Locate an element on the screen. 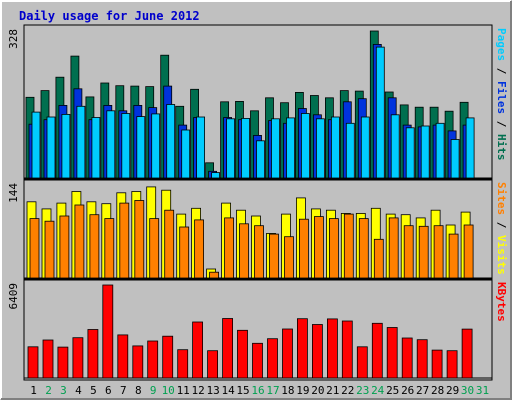 The width and height of the screenshot is (512, 400). x-tick-label-5: 5 is located at coordinates (93, 390).